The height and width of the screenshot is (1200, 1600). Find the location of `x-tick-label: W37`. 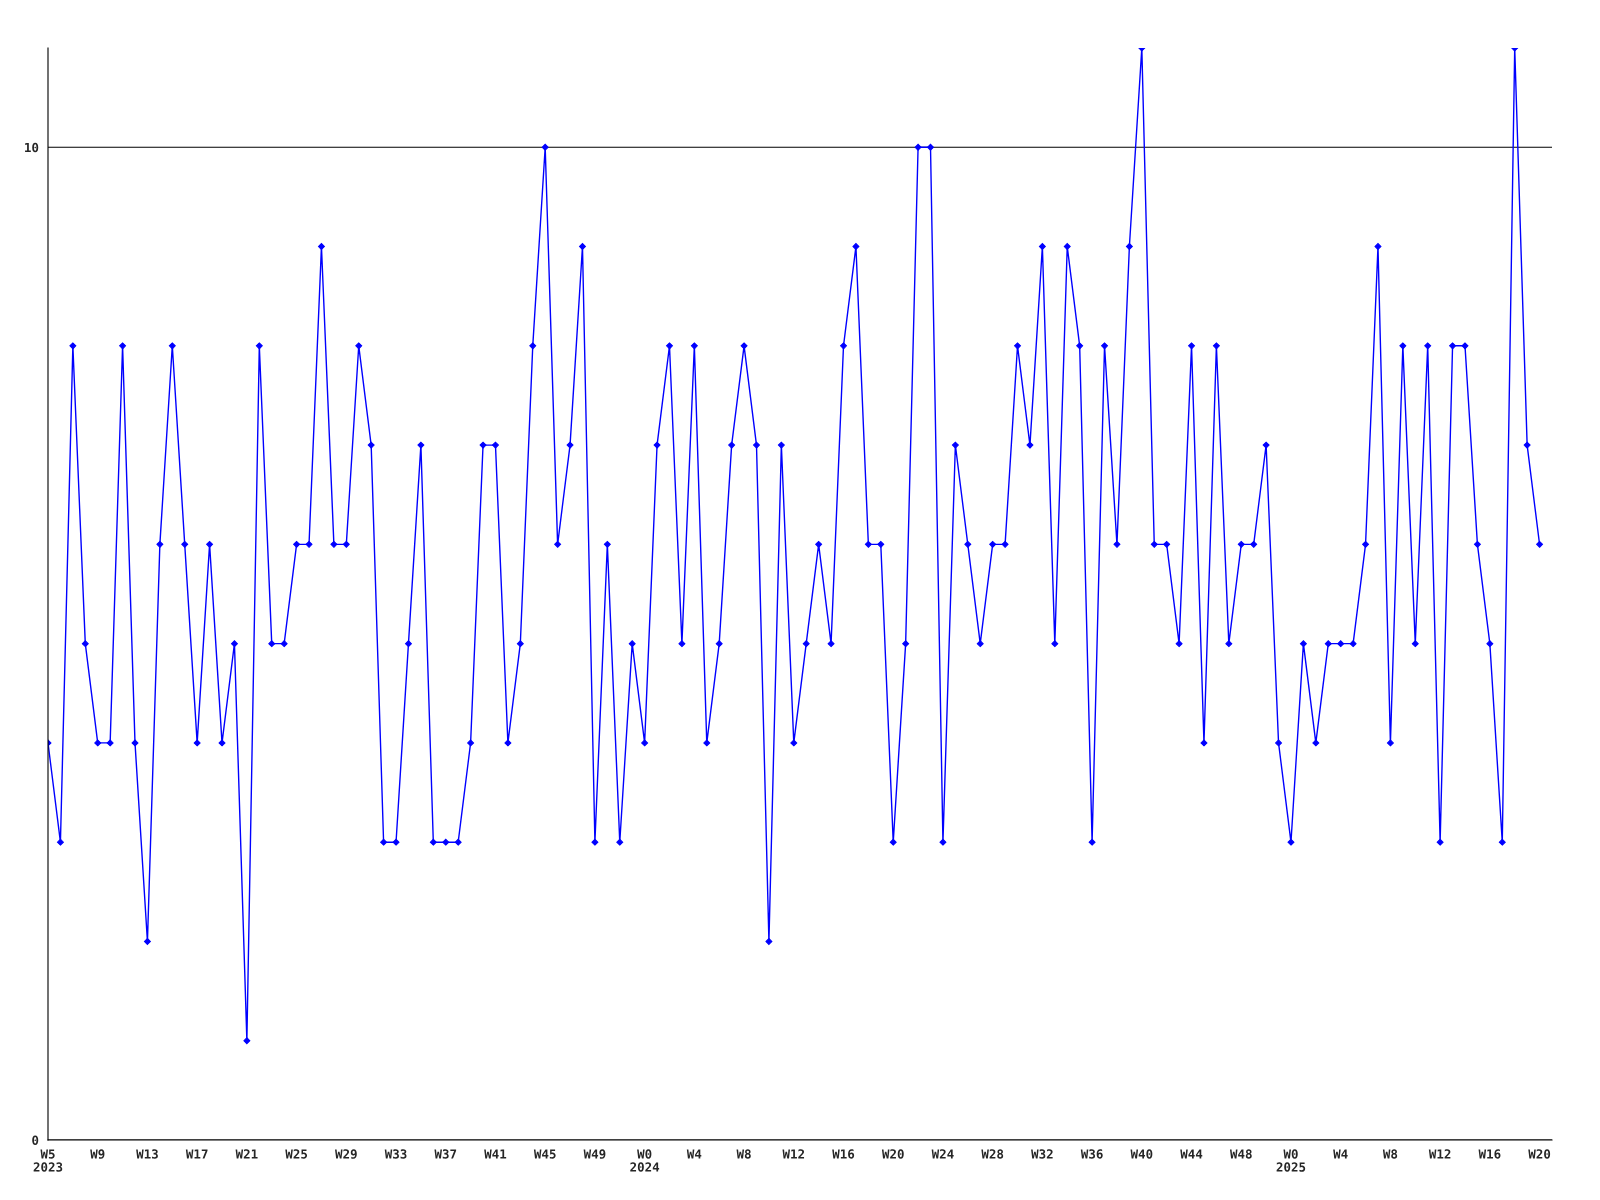

x-tick-label: W37 is located at coordinates (445, 1154).